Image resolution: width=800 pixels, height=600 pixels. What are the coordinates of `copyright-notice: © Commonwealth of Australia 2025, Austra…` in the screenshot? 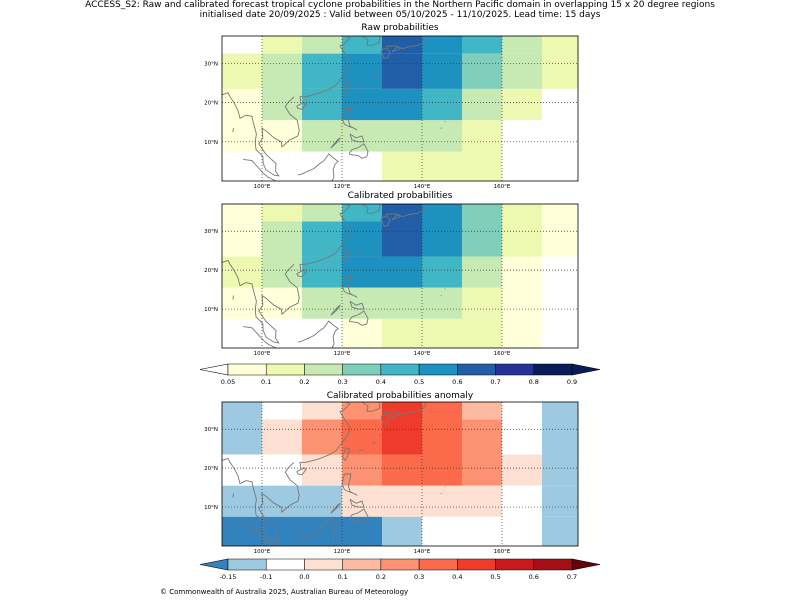 It's located at (284, 592).